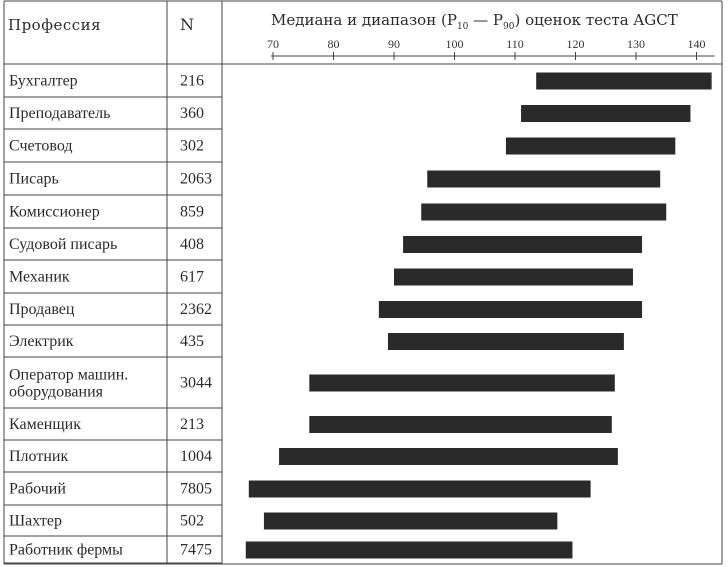 This screenshot has height=567, width=728. What do you see at coordinates (192, 341) in the screenshot?
I see `n-value: 435` at bounding box center [192, 341].